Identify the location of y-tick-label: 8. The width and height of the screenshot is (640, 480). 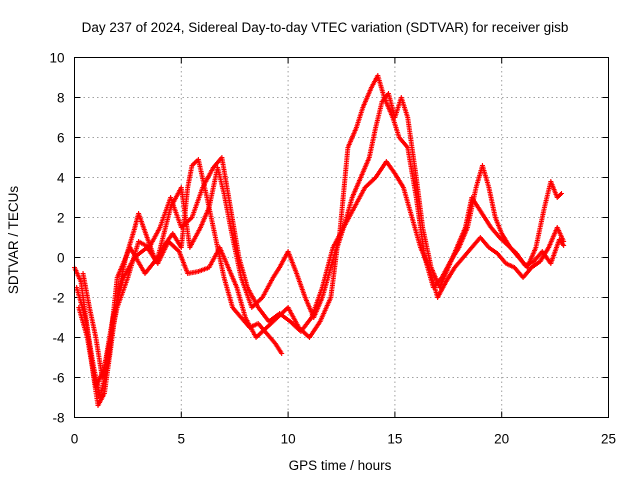
(61, 98).